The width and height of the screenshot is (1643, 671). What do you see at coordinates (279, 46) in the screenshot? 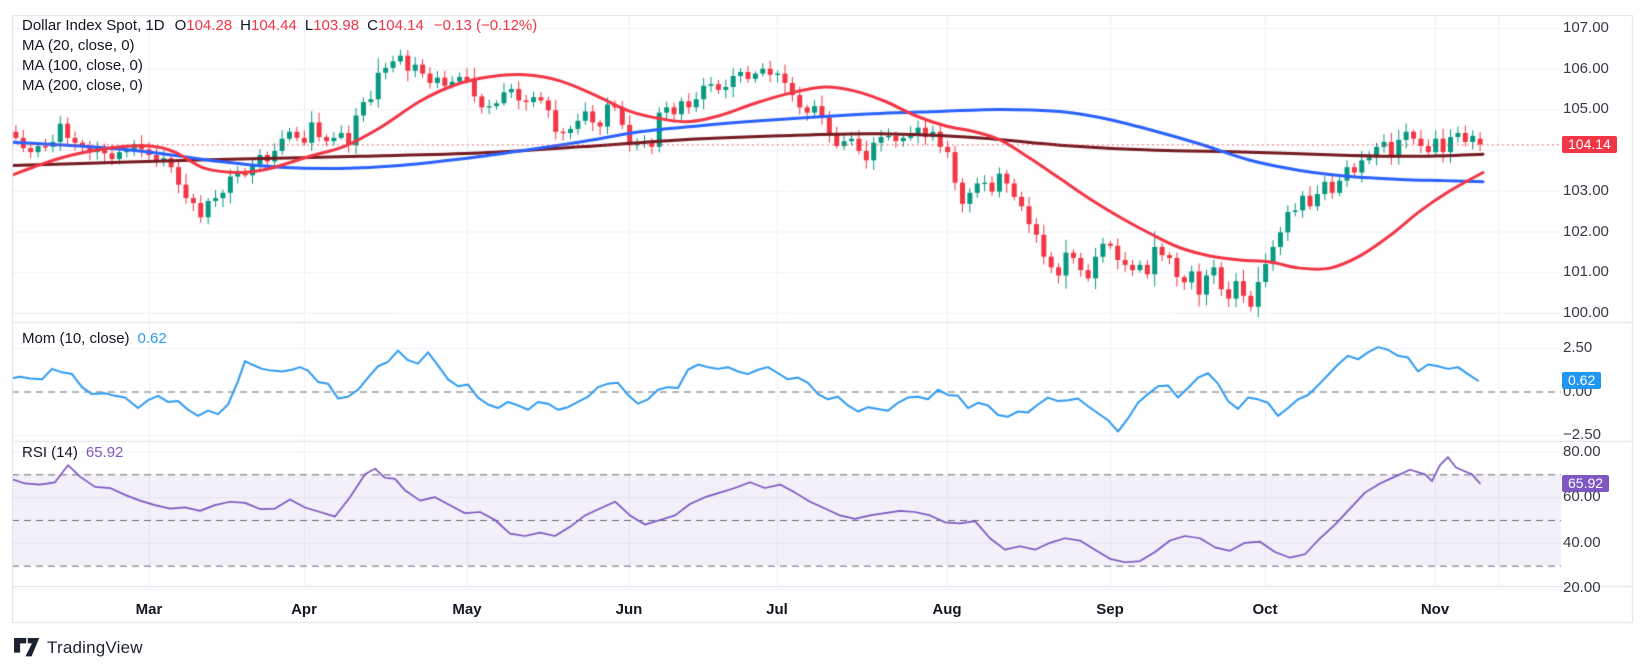
I see `ma20-legend-row: MA (20, close, 0)` at bounding box center [279, 46].